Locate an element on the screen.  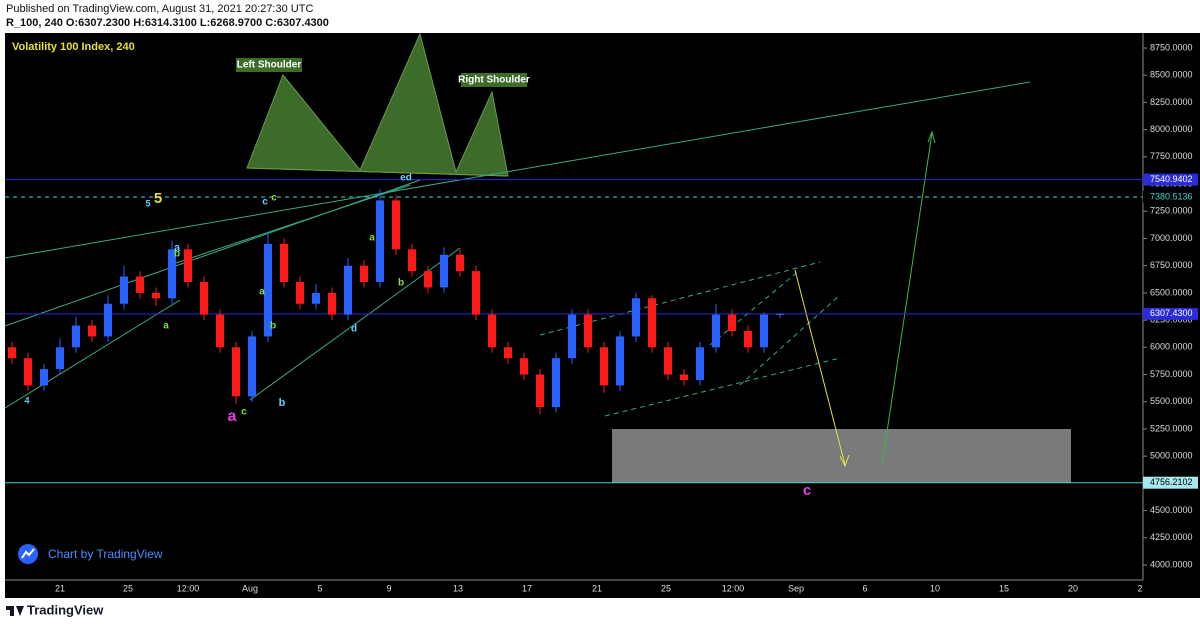
target-zone is located at coordinates (841, 456).